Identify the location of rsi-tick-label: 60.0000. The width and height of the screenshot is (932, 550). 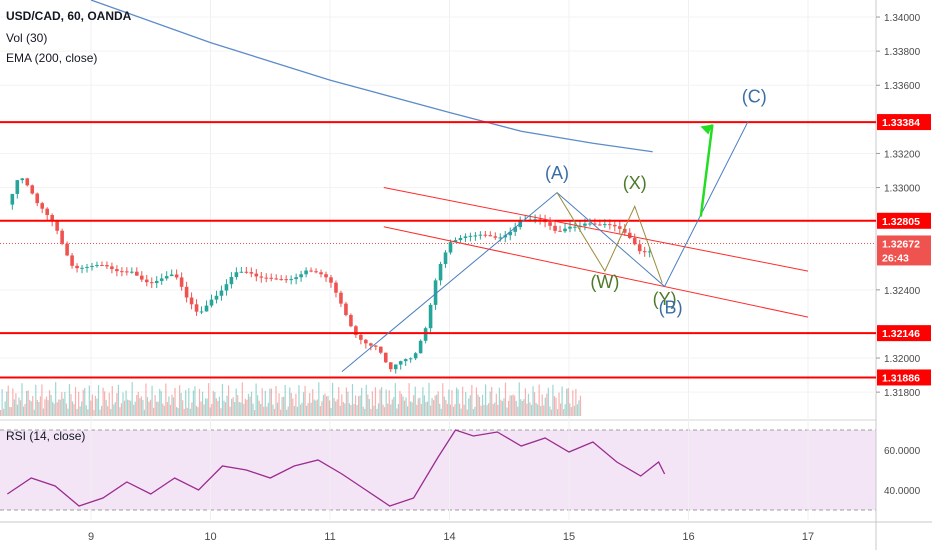
(902, 451).